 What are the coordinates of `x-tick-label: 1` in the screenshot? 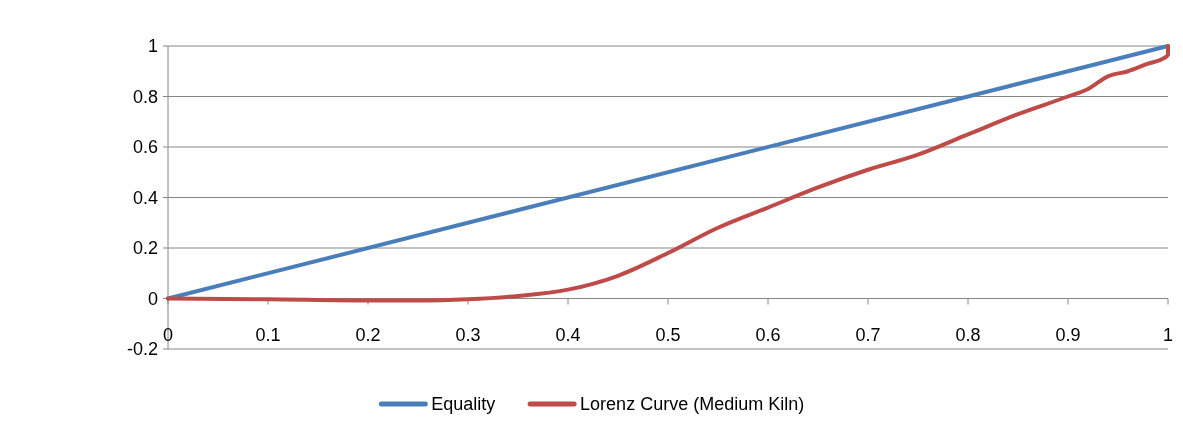 It's located at (1168, 334).